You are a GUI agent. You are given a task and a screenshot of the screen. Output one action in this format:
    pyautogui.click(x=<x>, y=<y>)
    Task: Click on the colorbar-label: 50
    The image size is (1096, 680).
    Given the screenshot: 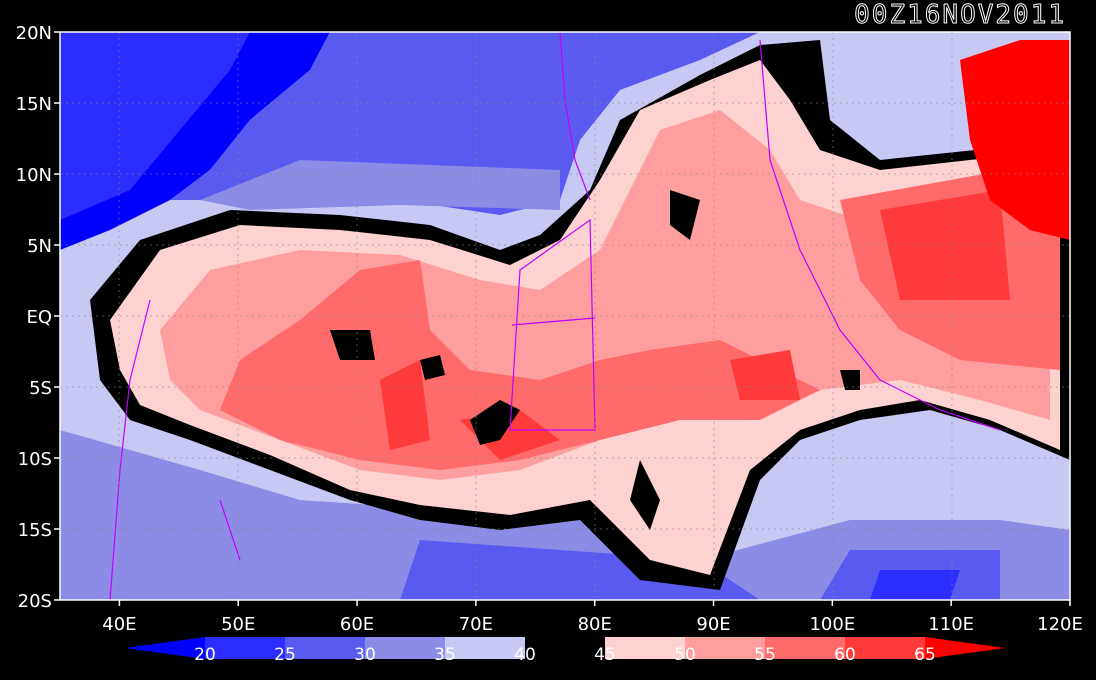 What is the action you would take?
    pyautogui.click(x=685, y=655)
    